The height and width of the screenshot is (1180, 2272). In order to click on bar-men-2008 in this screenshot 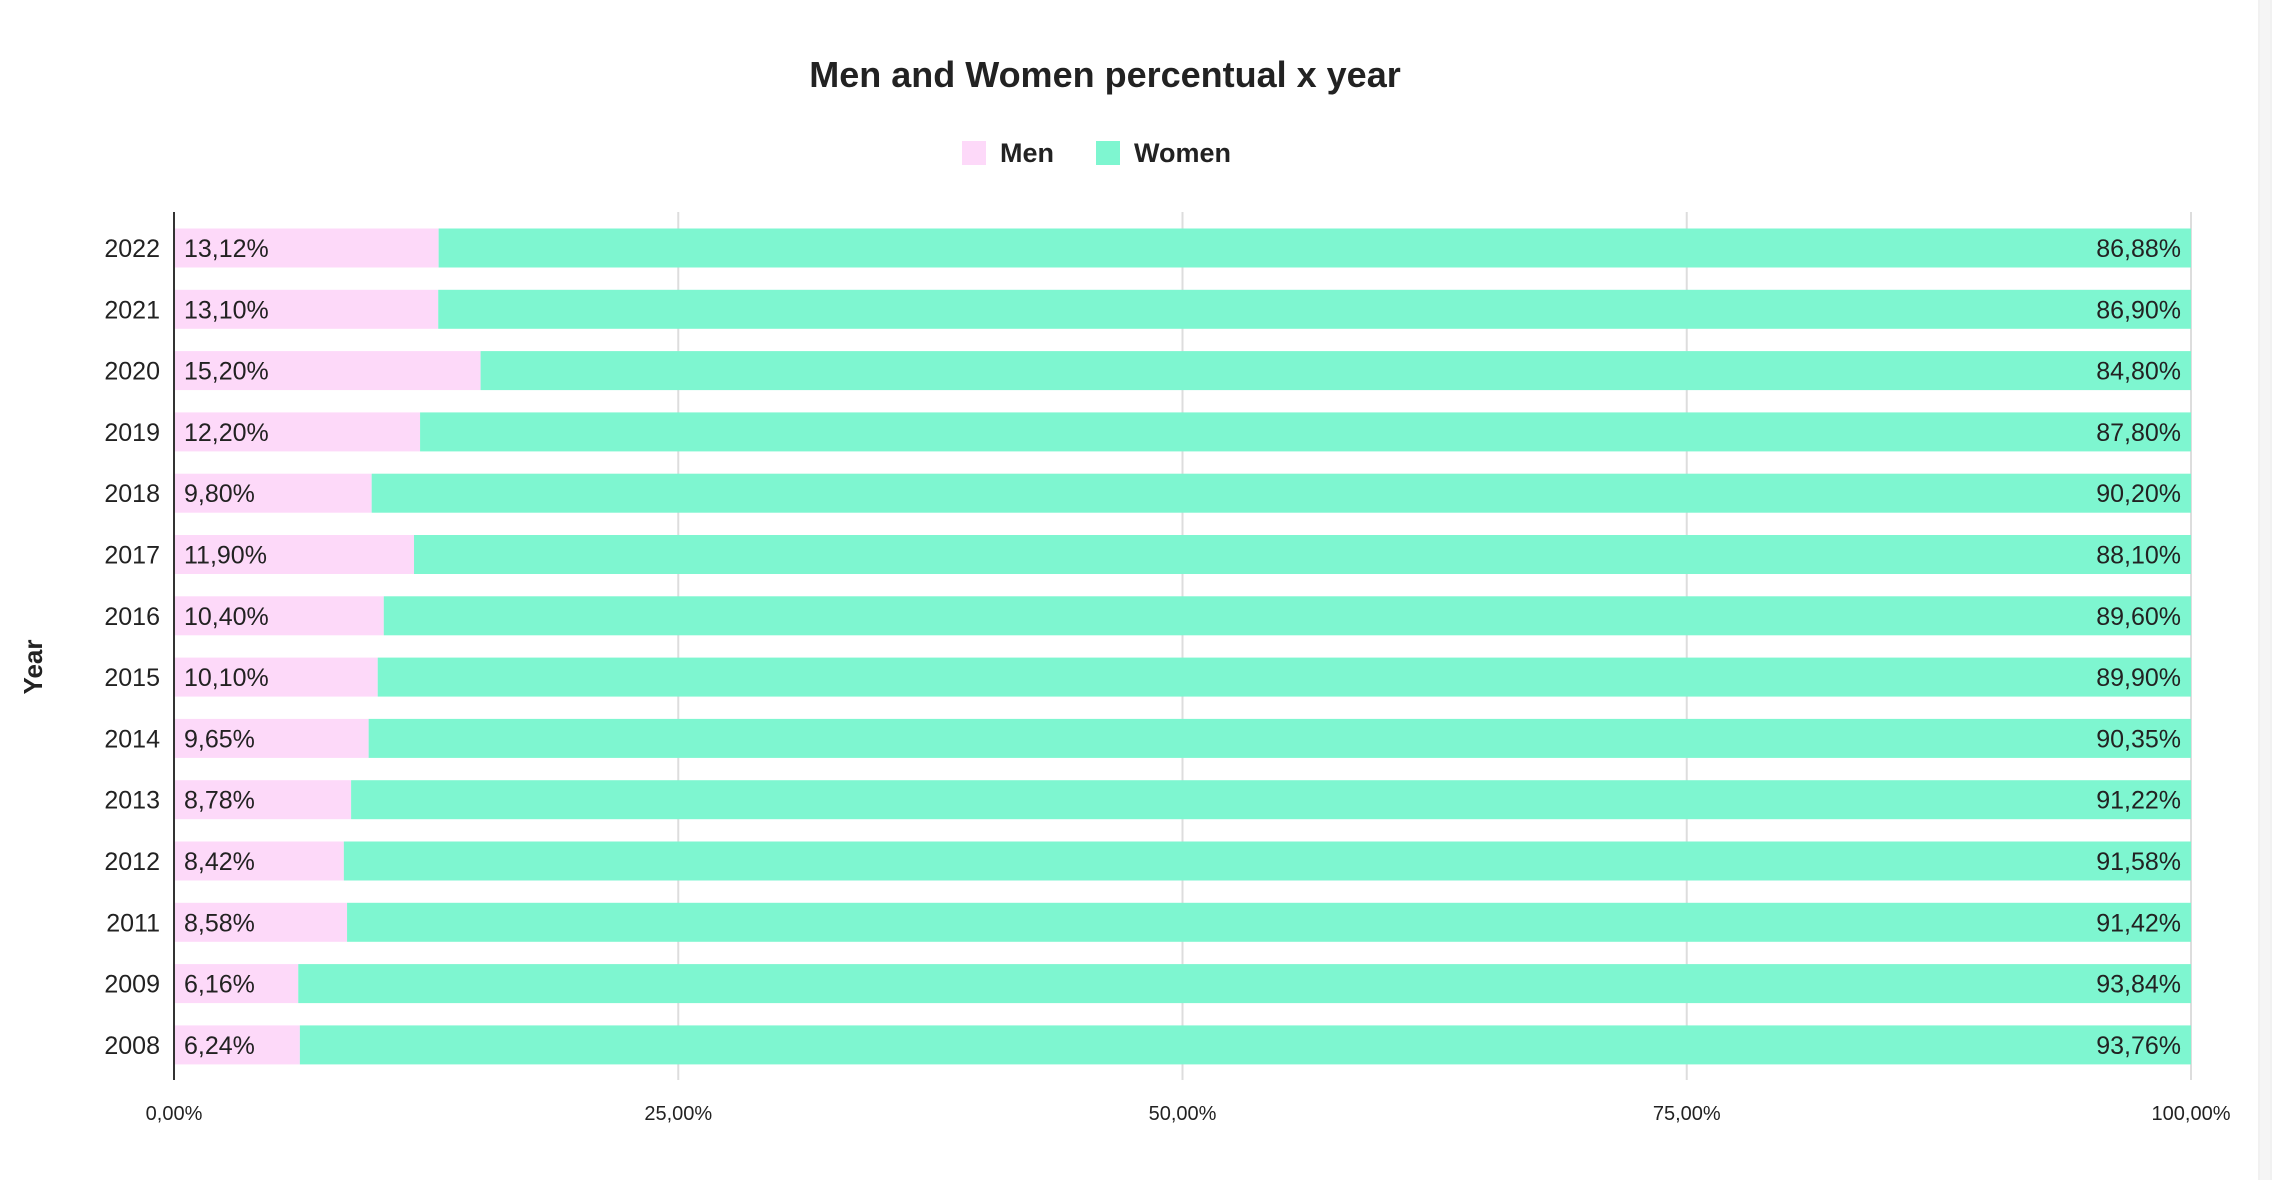, I will do `click(237, 1045)`.